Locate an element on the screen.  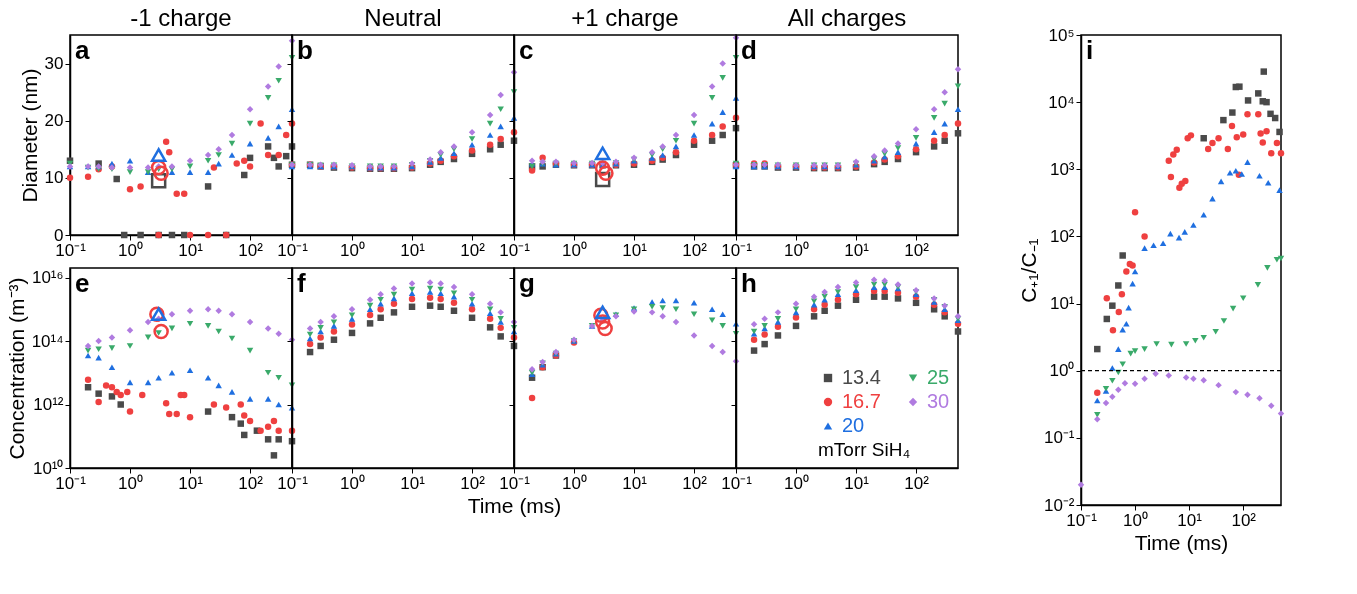
legend-title: mTorr SiH₄ is located at coordinates (864, 449).